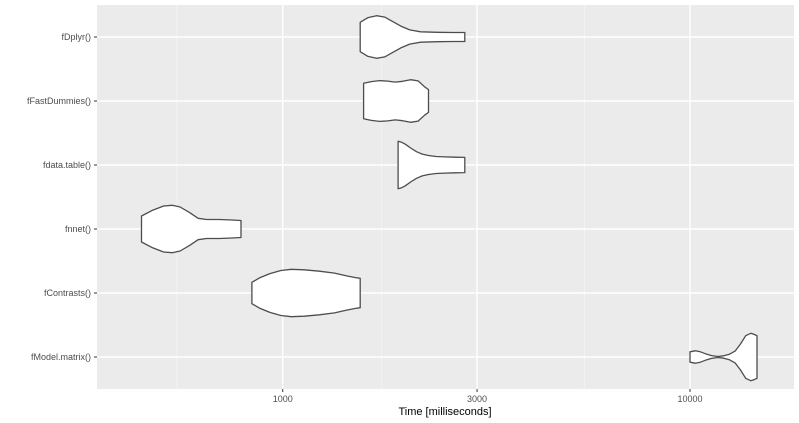 The image size is (799, 423). Describe the element at coordinates (412, 37) in the screenshot. I see `violin-fdplyr` at that location.